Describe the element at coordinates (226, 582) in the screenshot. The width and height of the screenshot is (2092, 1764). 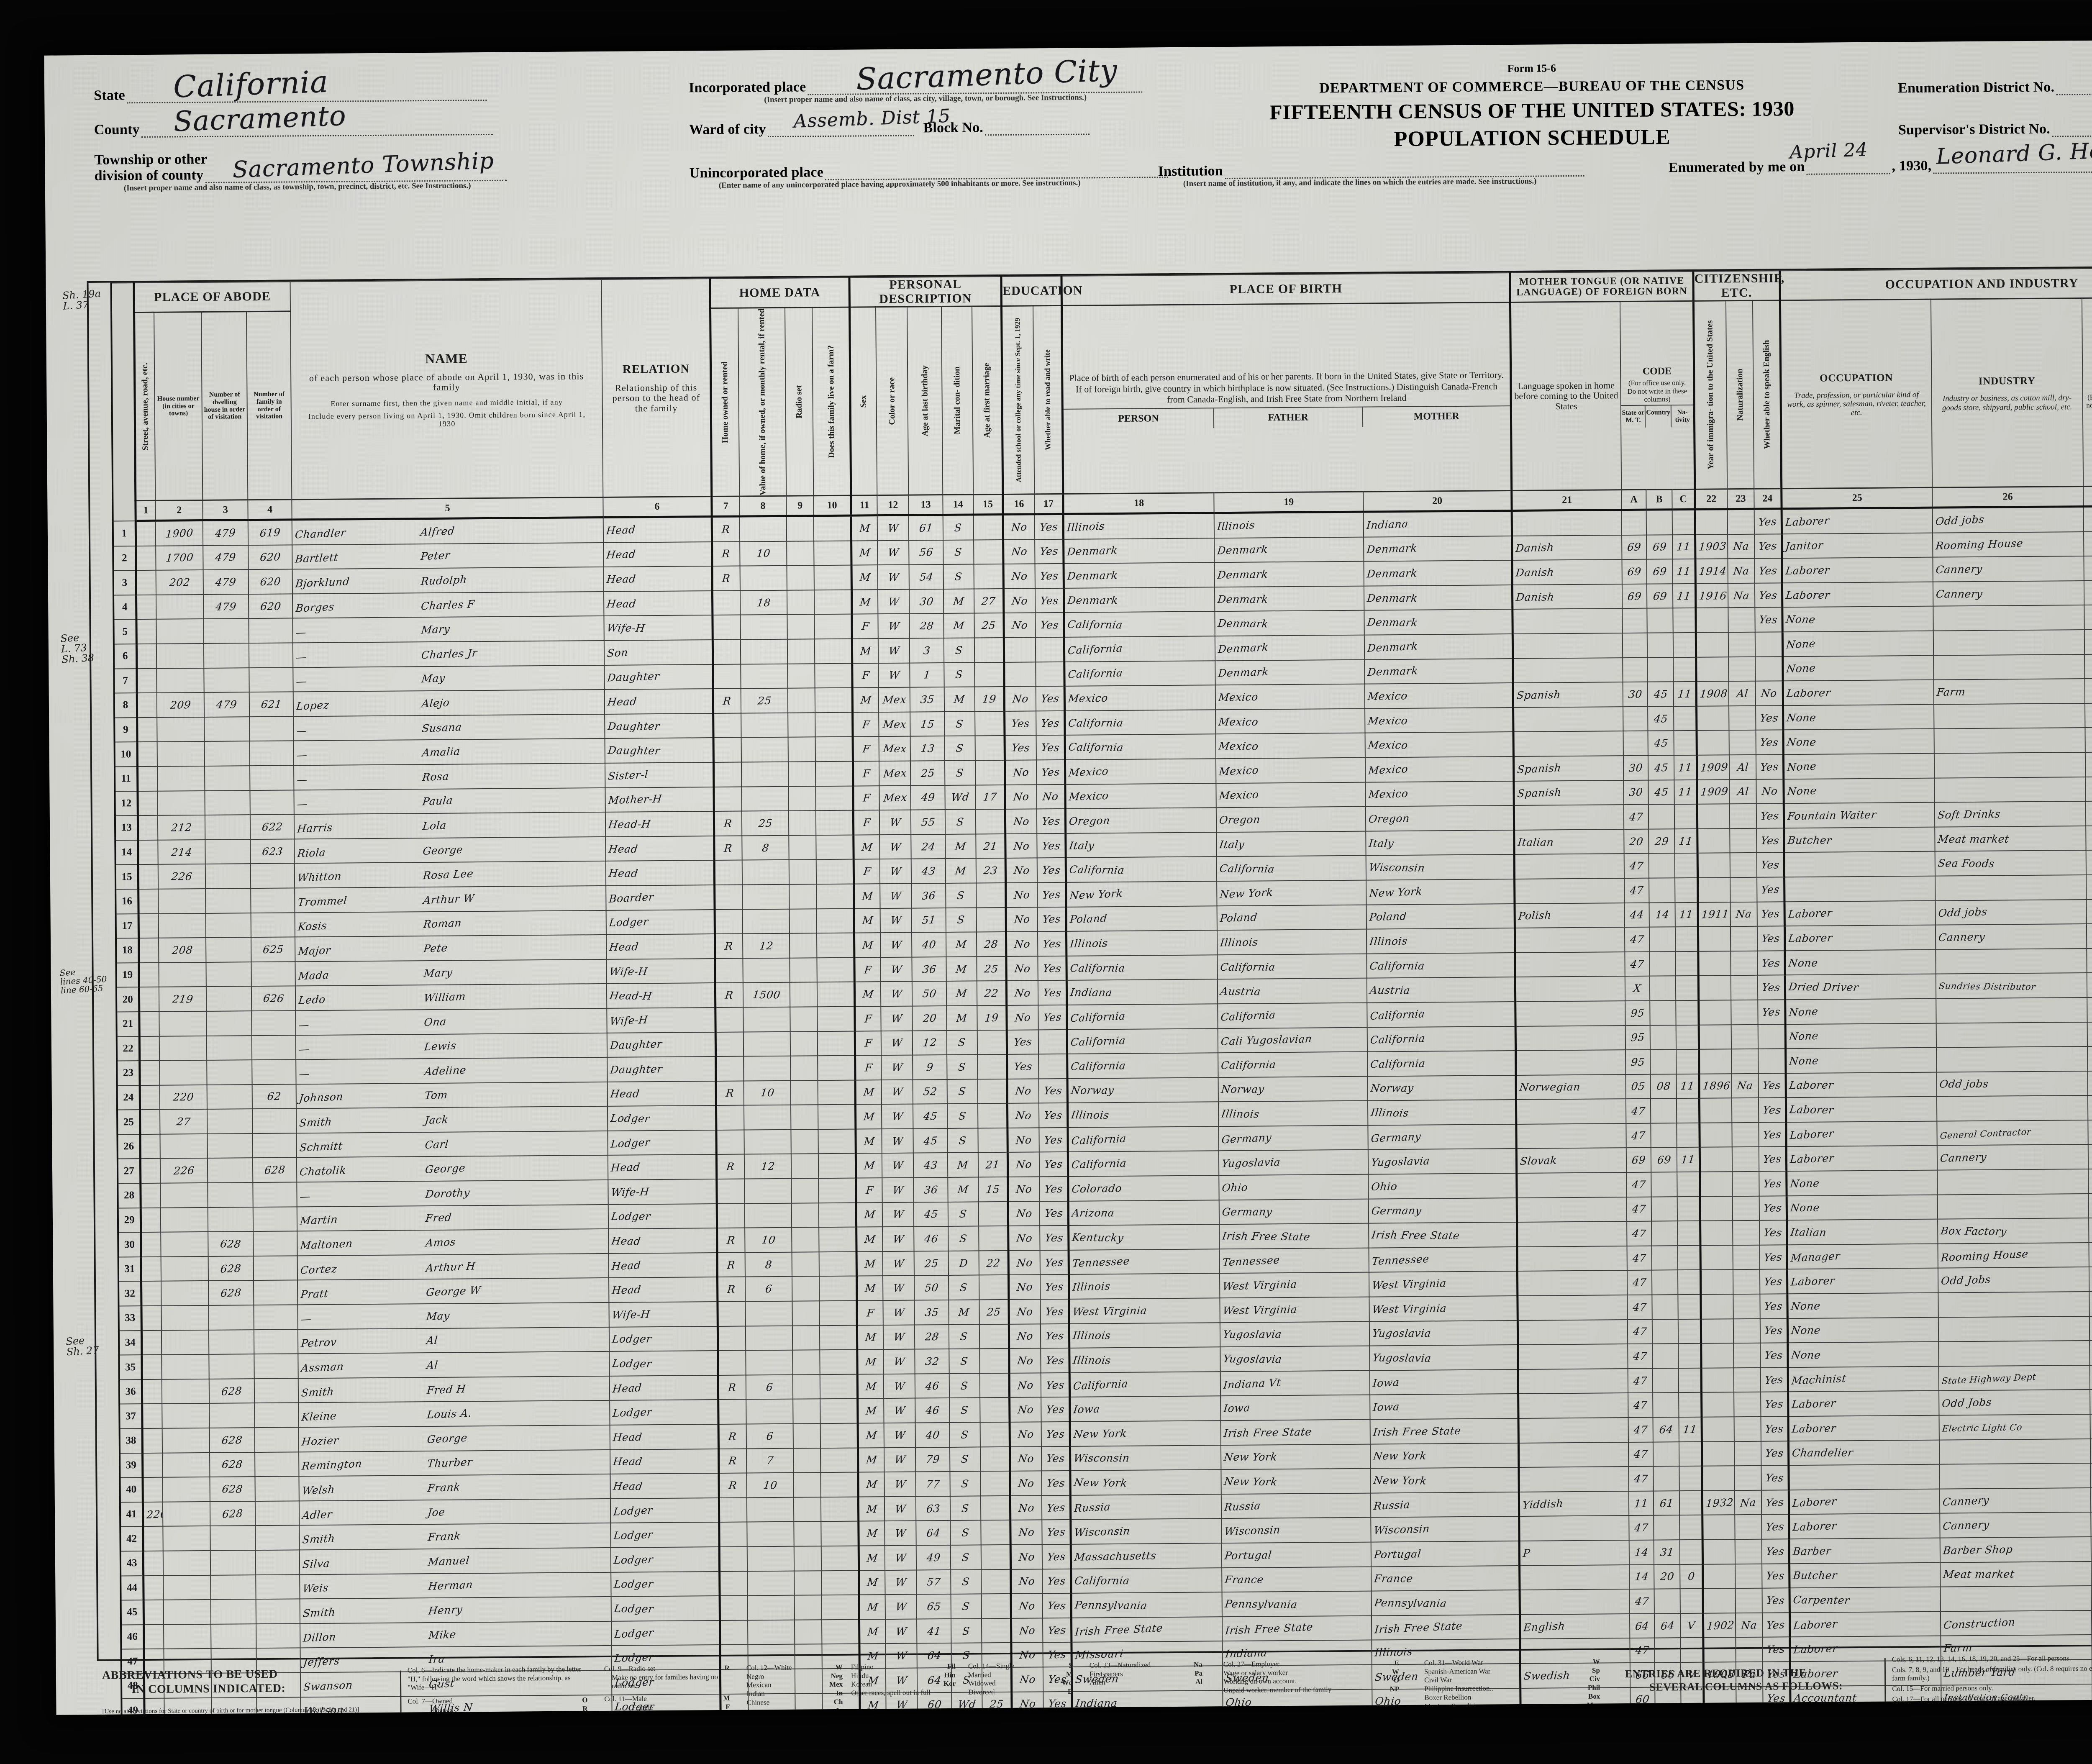
I see `cell-dwell: 479` at that location.